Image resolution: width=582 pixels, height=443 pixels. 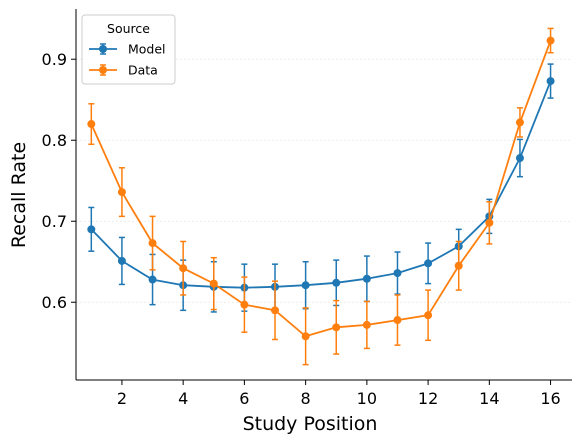 What do you see at coordinates (122, 398) in the screenshot?
I see `x-tick-label: 2` at bounding box center [122, 398].